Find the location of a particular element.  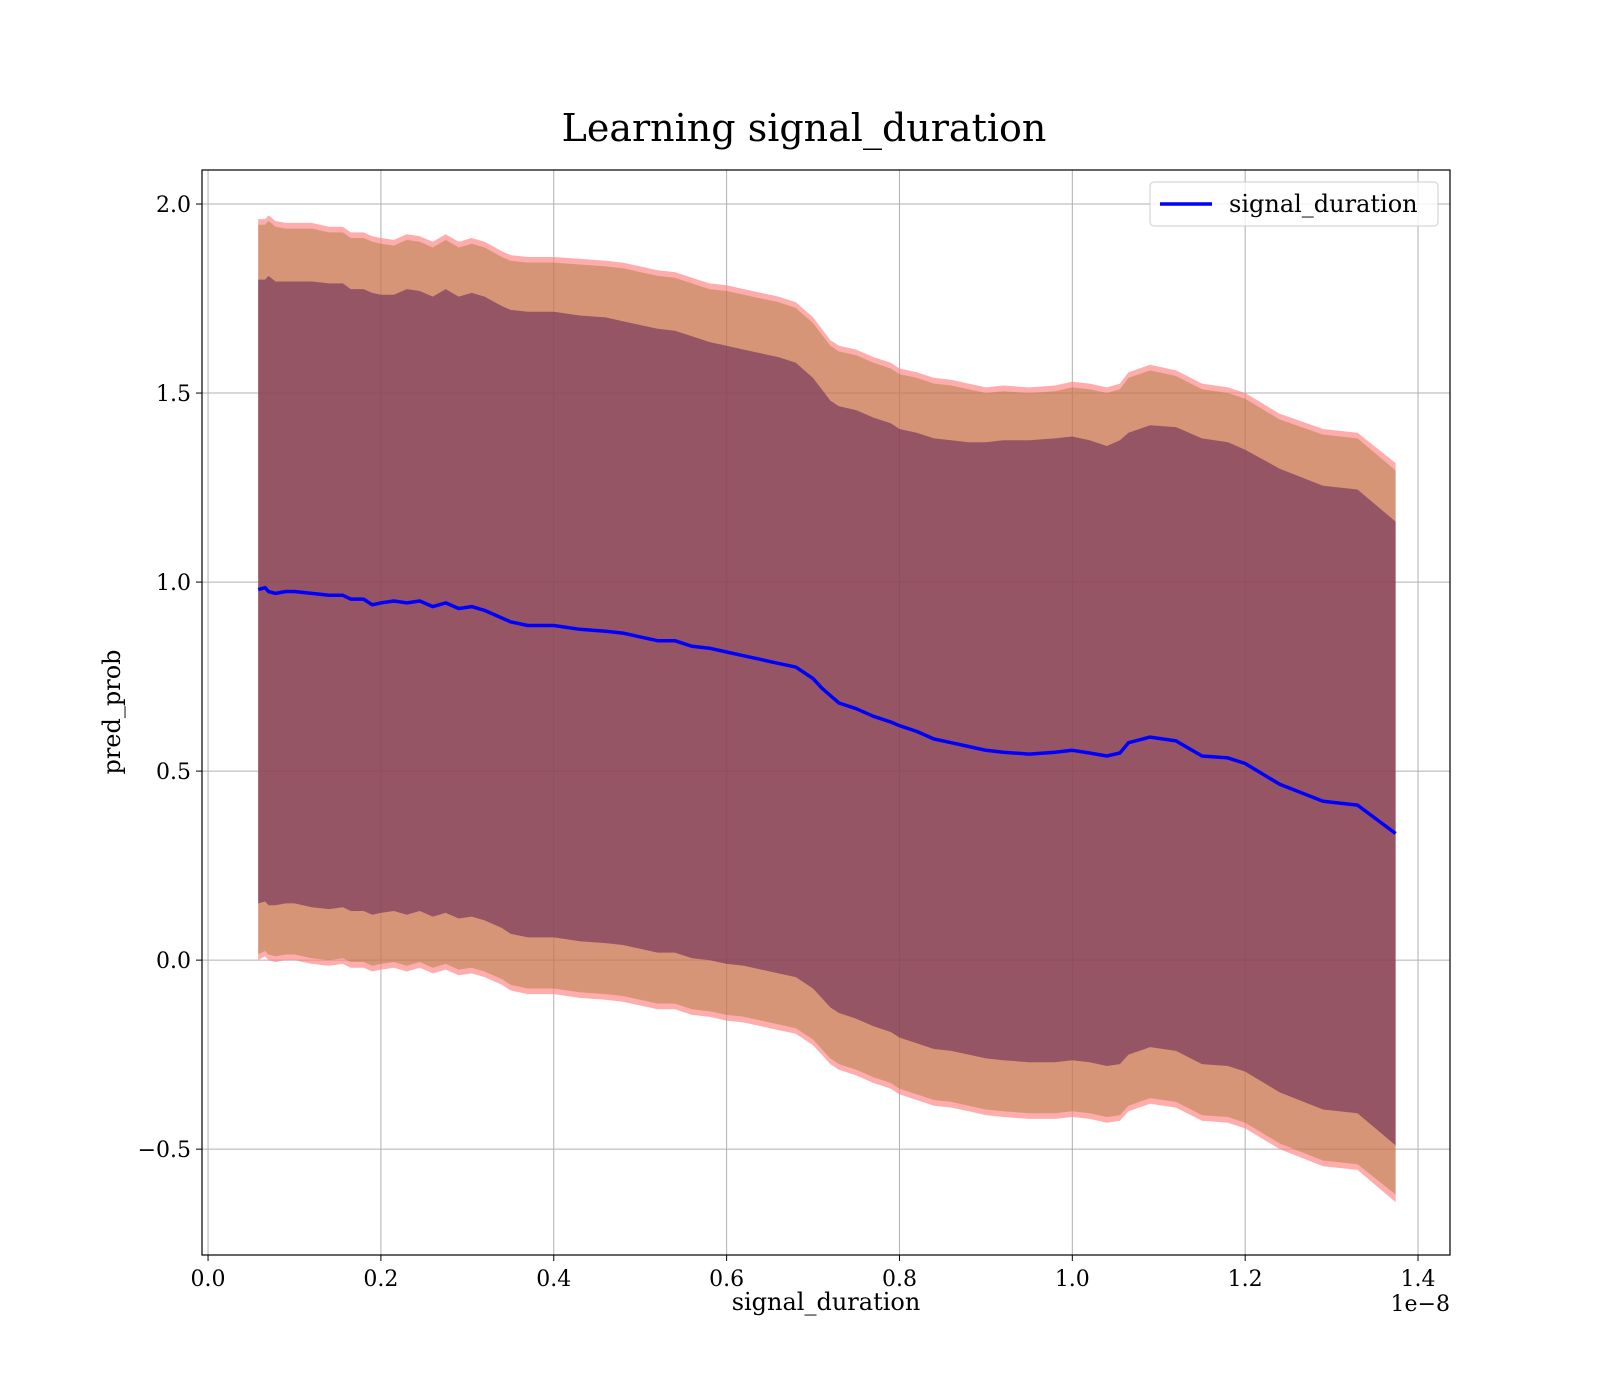

x-tick-label: 0.2 is located at coordinates (380, 1279).